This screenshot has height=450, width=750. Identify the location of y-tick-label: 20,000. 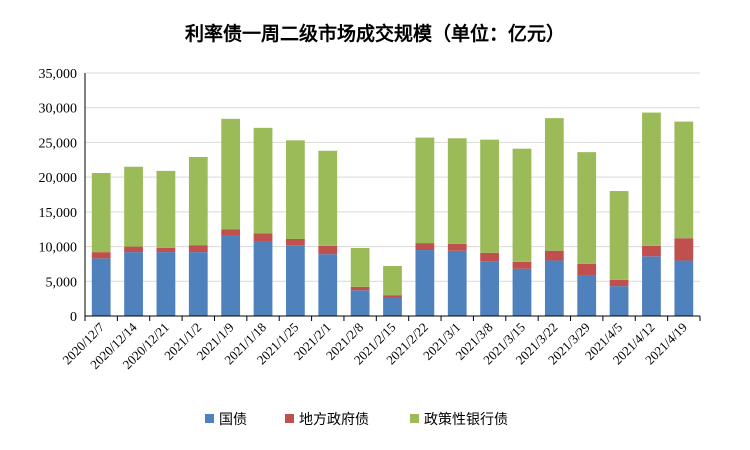
(58, 178).